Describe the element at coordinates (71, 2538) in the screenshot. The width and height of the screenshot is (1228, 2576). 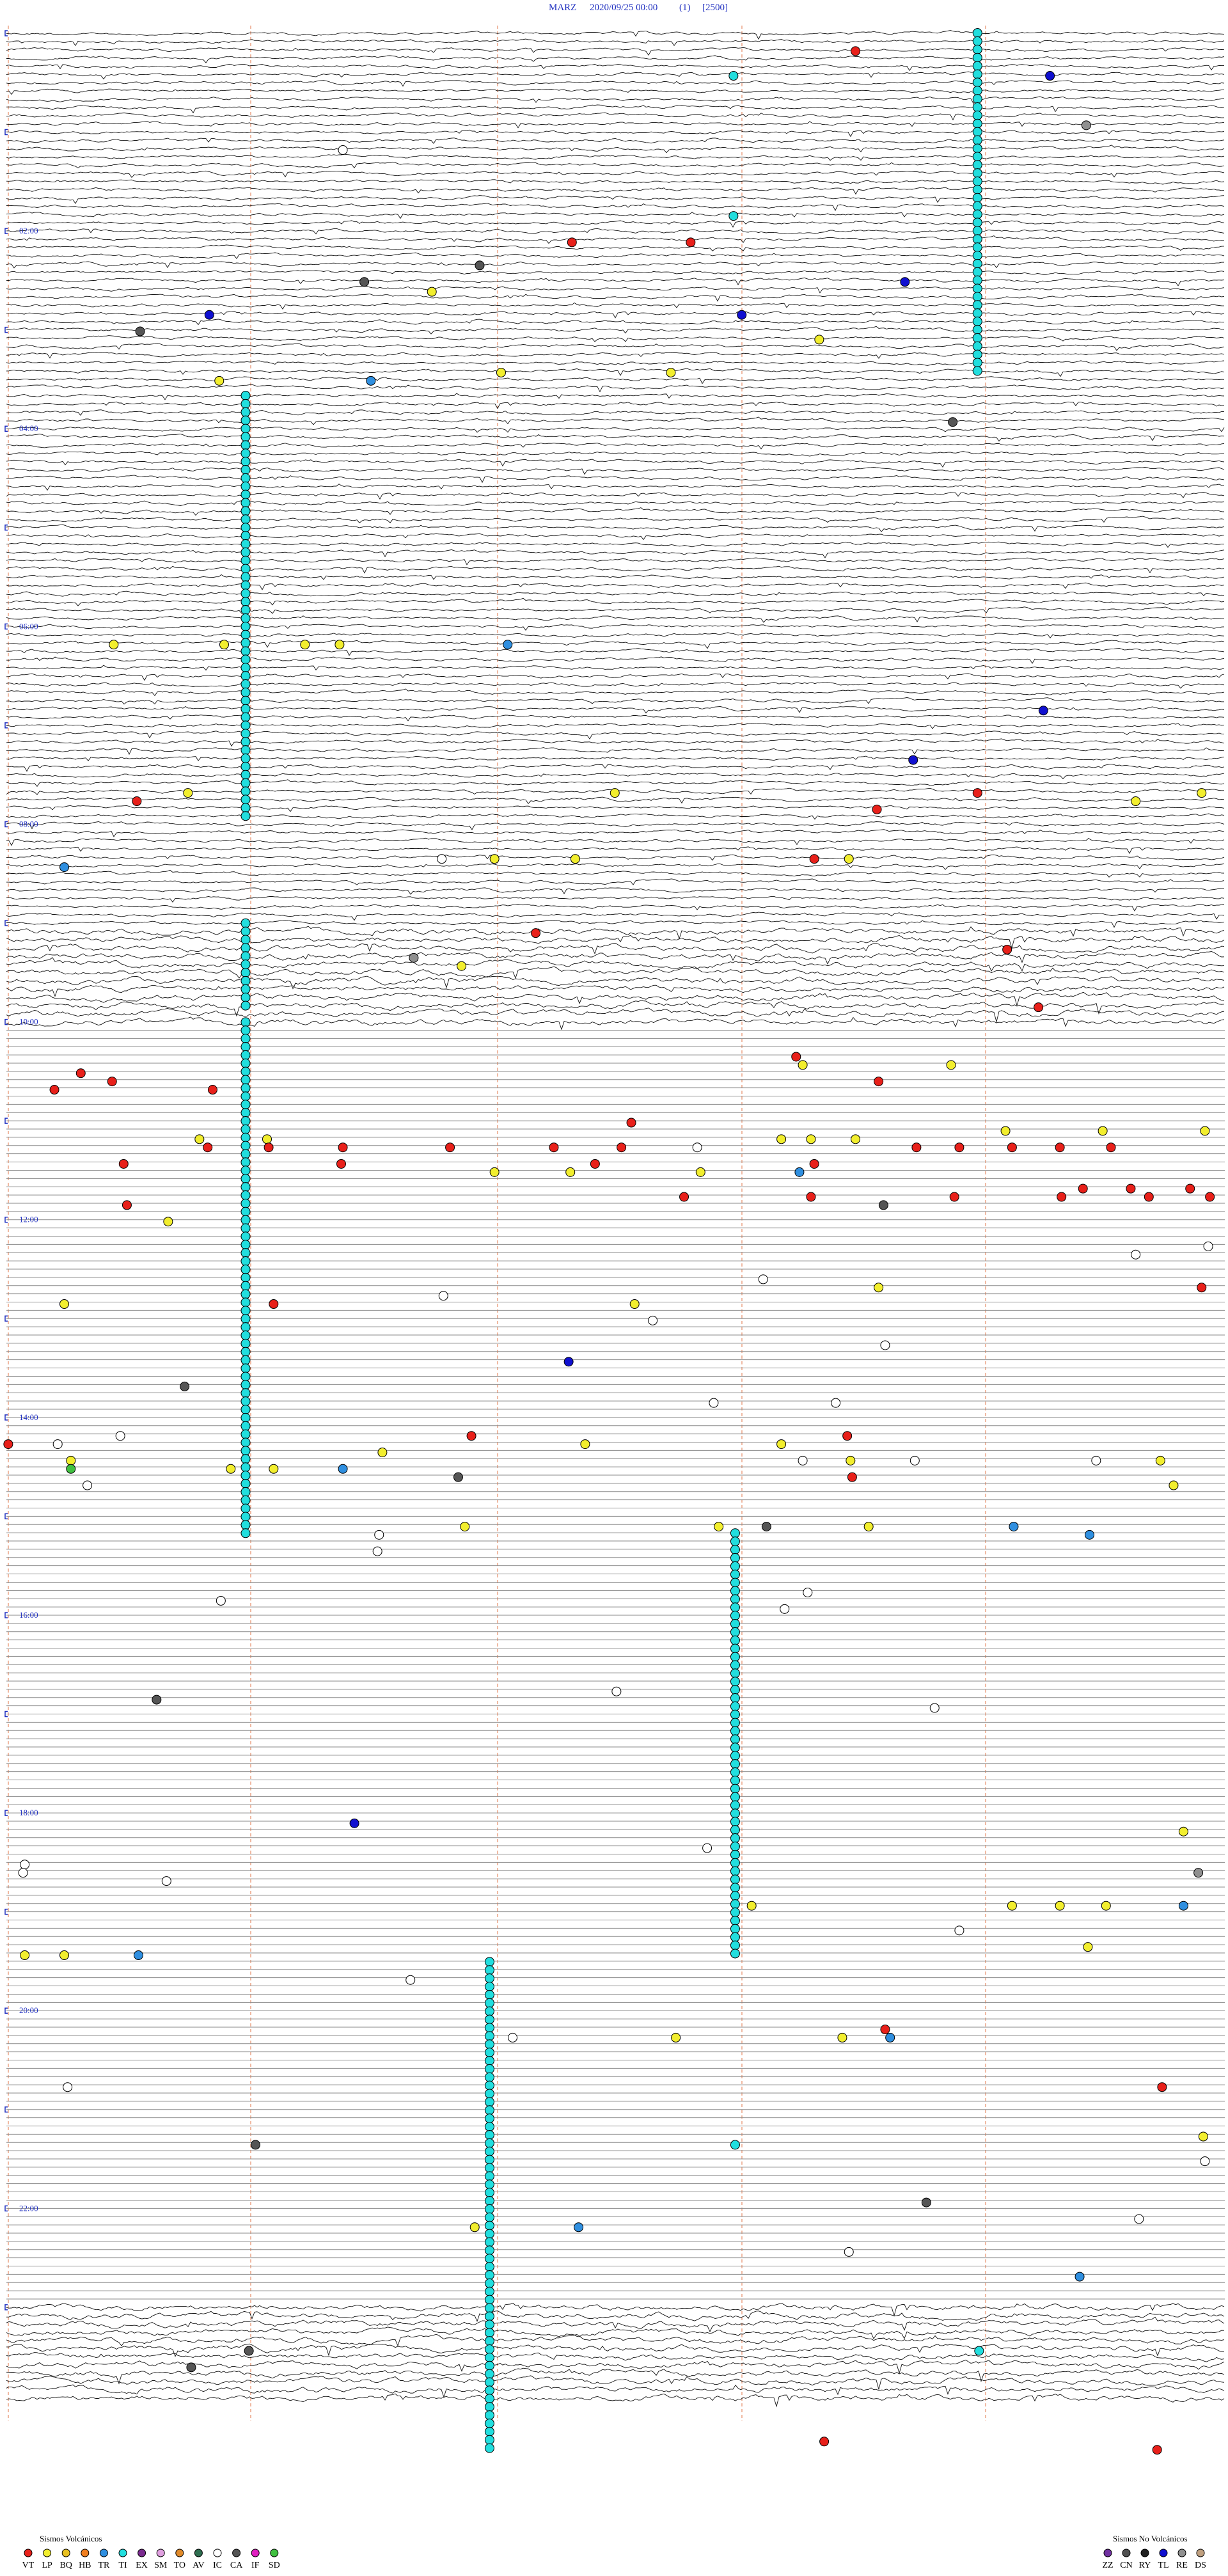
I see `legend-title: Sismos Volcánicos` at that location.